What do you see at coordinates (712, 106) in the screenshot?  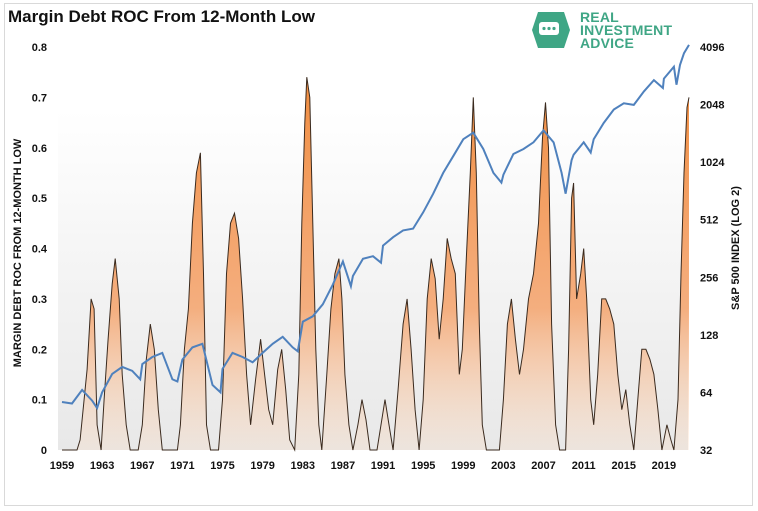 I see `right-tick-label: 2048` at bounding box center [712, 106].